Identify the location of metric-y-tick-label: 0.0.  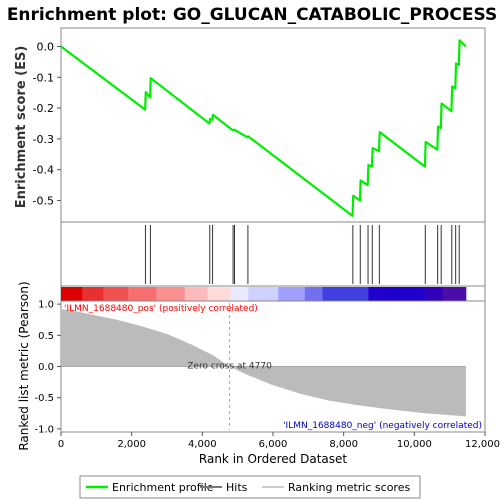
(46, 367).